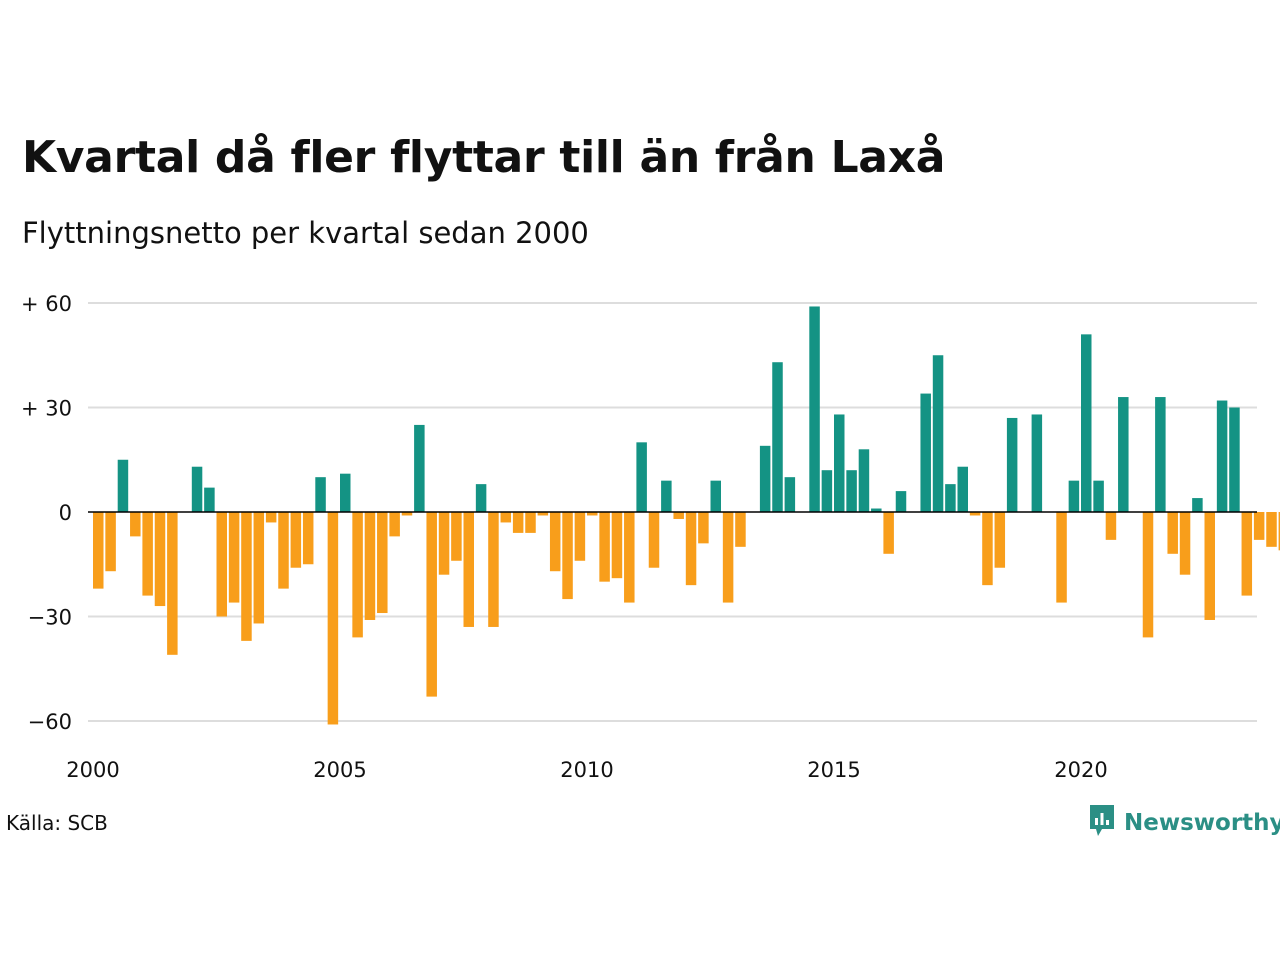  I want to click on x-tick-label: 2010, so click(586, 770).